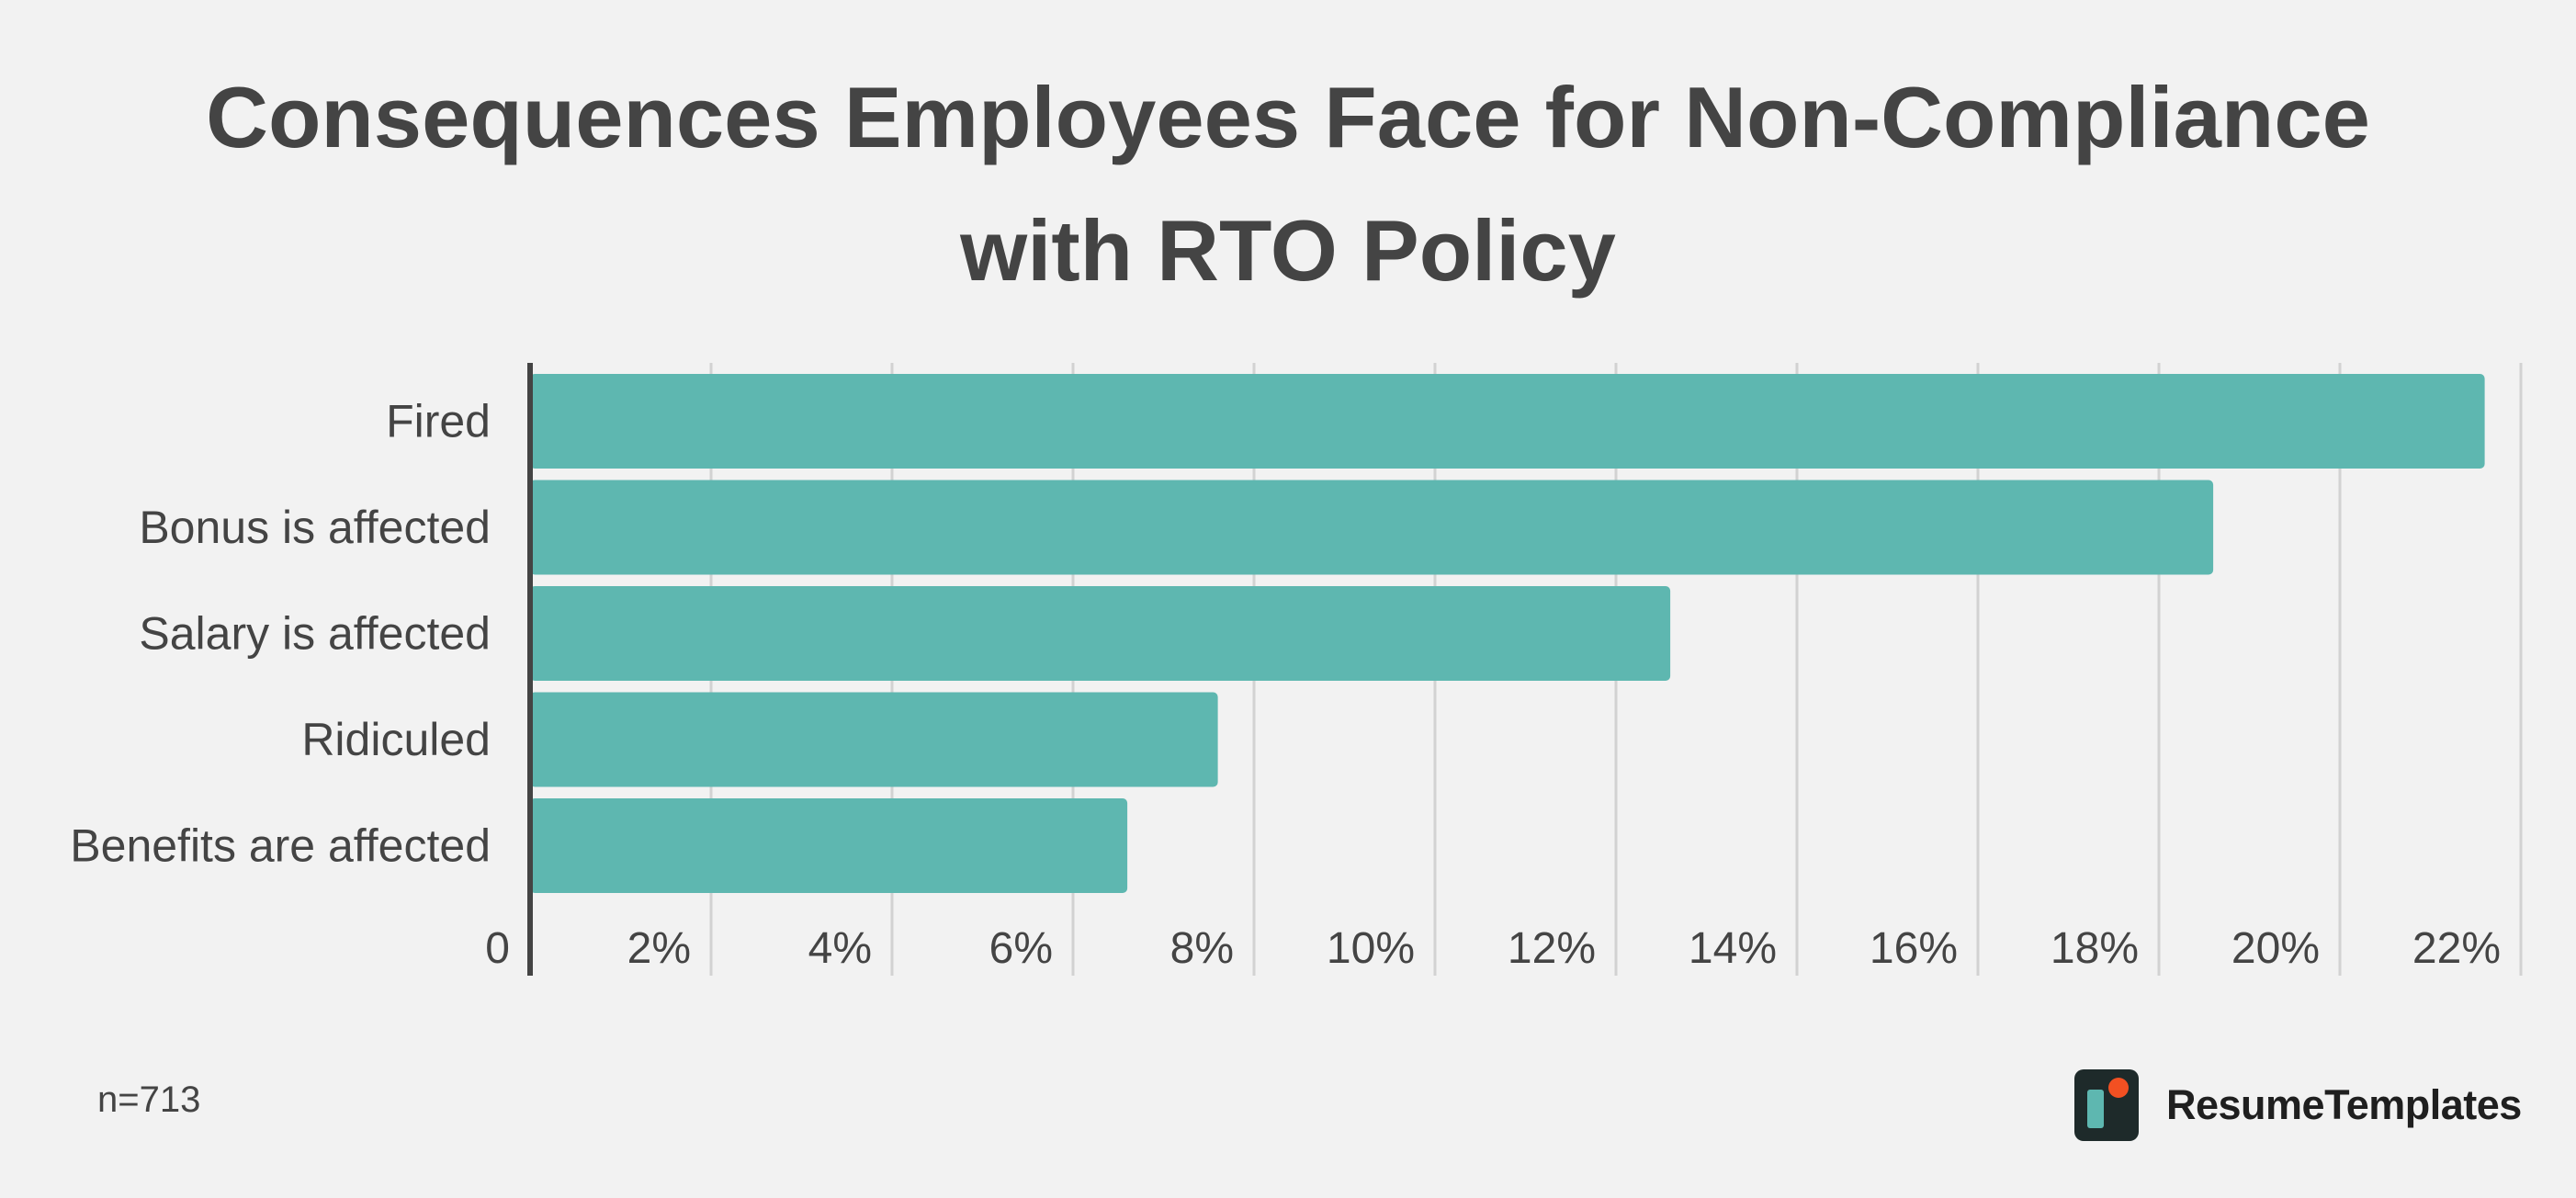  What do you see at coordinates (1493, 949) in the screenshot?
I see `tick-labels: 0 2% 4% 6% 8% 10% 12% 14% 16% 18% 20% 22%` at bounding box center [1493, 949].